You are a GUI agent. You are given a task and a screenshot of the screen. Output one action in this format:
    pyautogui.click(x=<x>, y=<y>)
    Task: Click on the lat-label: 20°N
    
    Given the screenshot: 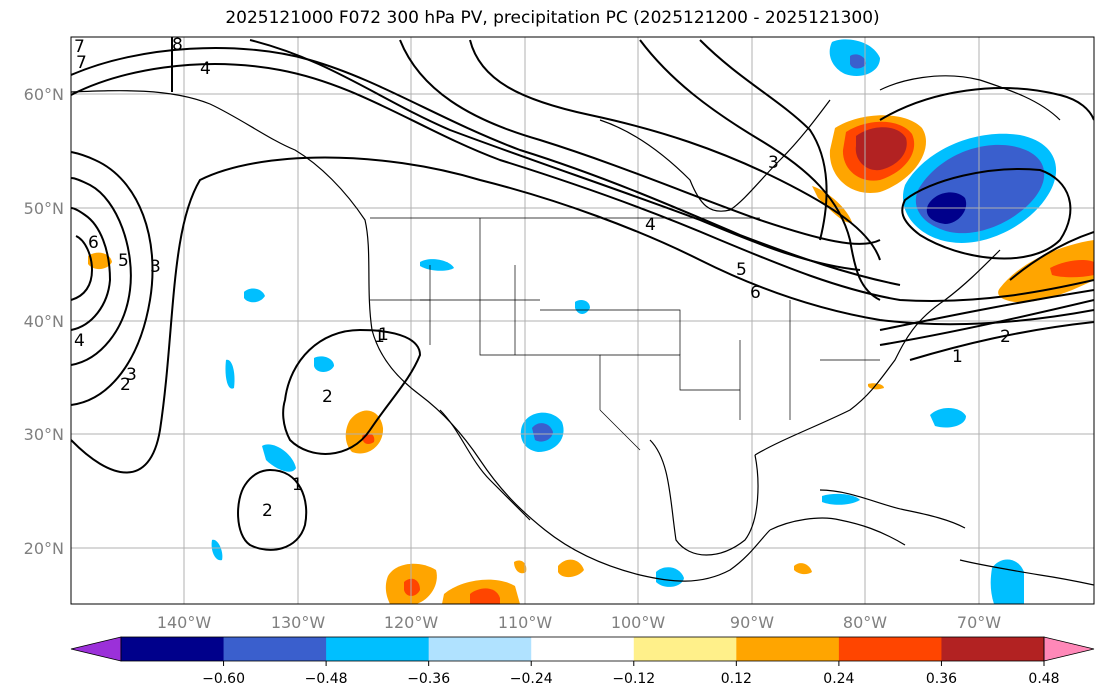 What is the action you would take?
    pyautogui.click(x=44, y=548)
    